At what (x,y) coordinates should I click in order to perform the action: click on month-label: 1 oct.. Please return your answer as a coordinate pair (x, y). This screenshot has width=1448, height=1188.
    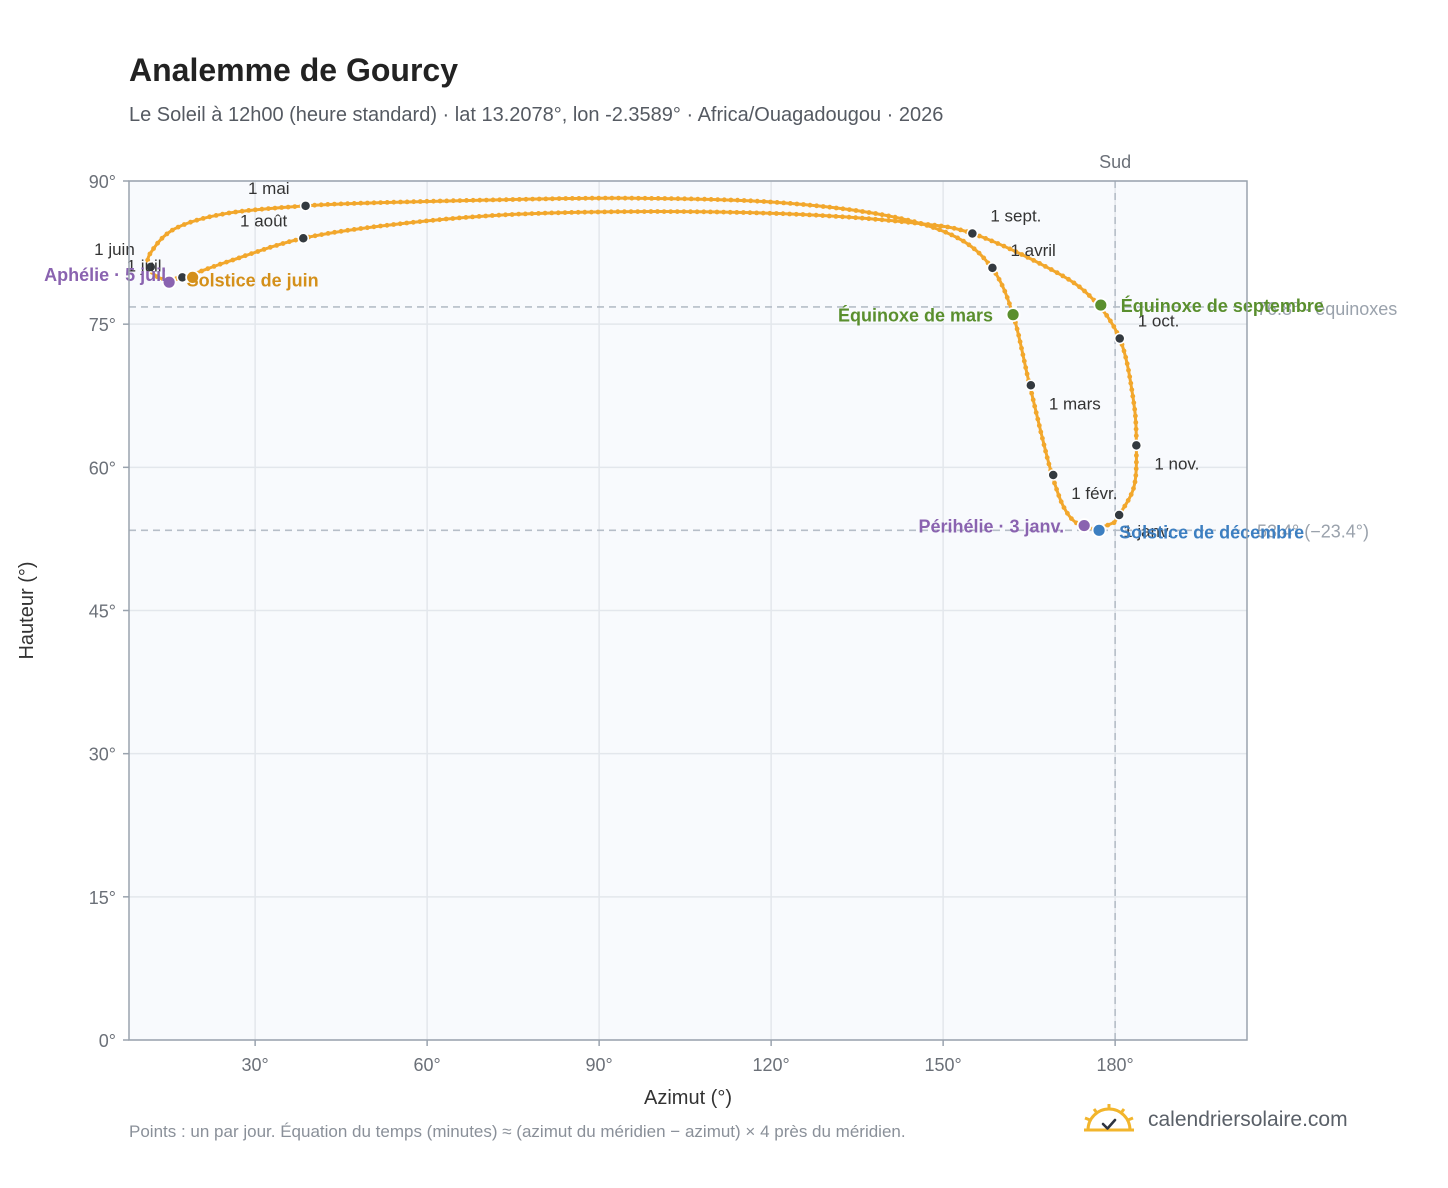
    Looking at the image, I should click on (1159, 320).